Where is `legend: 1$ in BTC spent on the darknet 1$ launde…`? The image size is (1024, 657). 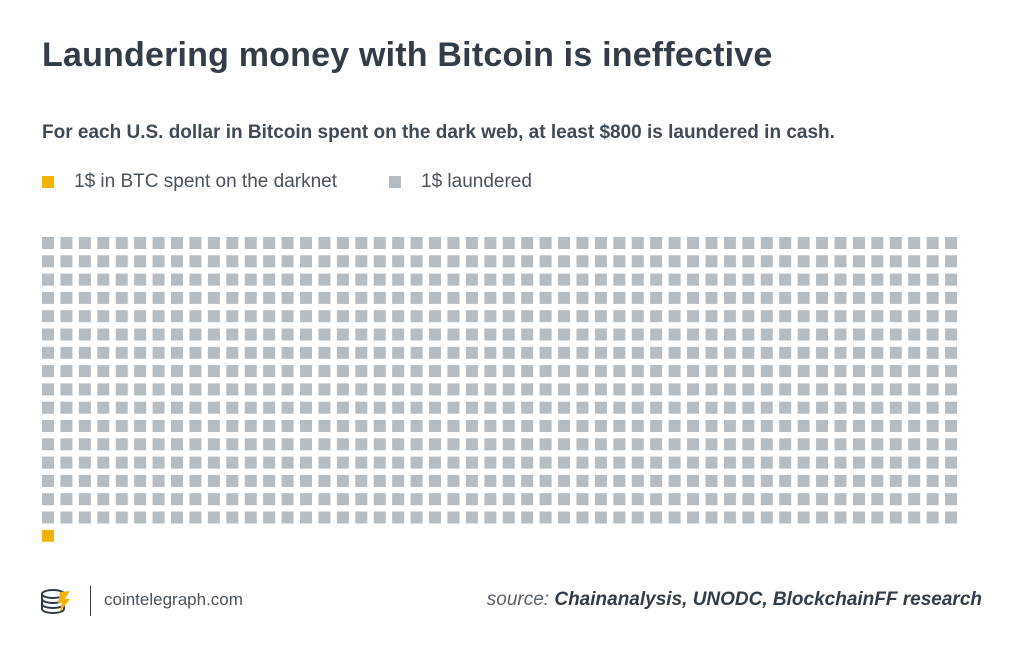 legend: 1$ in BTC spent on the darknet 1$ launde… is located at coordinates (287, 182).